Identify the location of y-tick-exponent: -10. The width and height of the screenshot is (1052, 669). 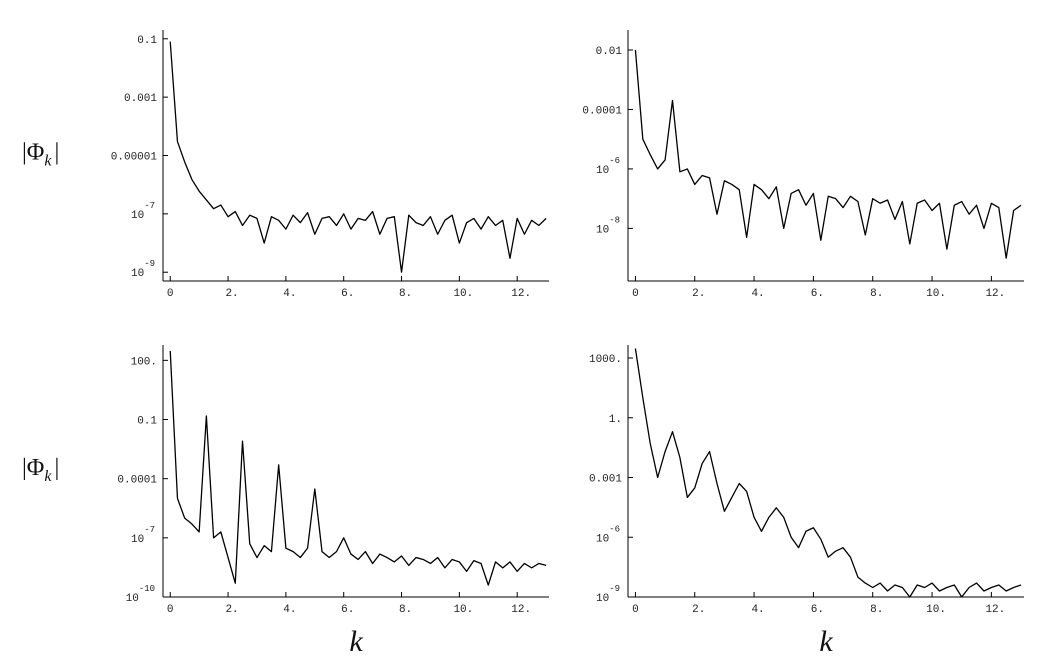
(147, 589).